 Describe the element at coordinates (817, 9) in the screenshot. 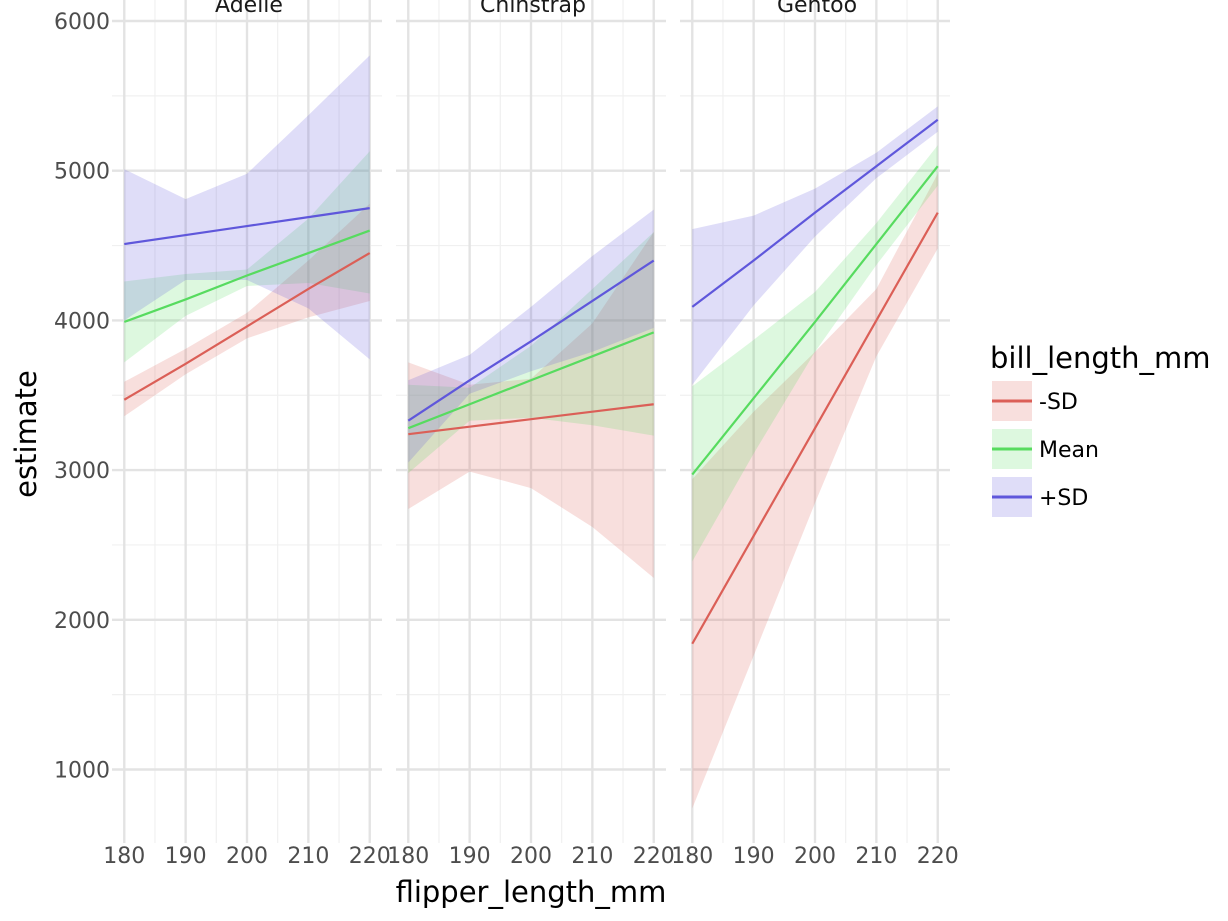

I see `panel-label-gentoo: Gentoo` at that location.